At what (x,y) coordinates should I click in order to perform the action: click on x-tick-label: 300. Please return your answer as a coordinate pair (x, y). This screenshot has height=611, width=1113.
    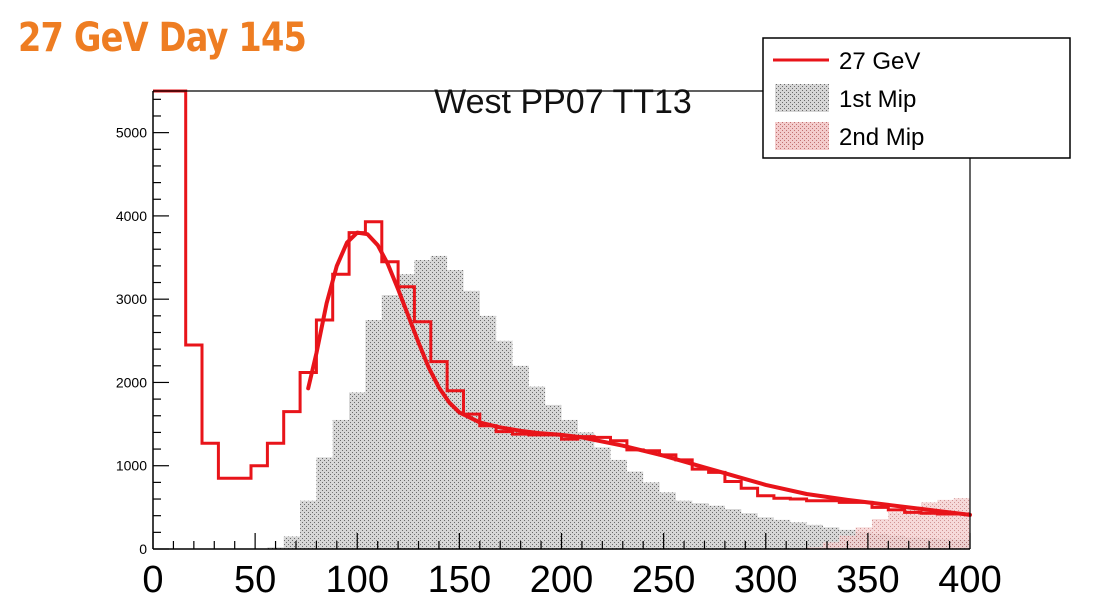
    Looking at the image, I should click on (765, 580).